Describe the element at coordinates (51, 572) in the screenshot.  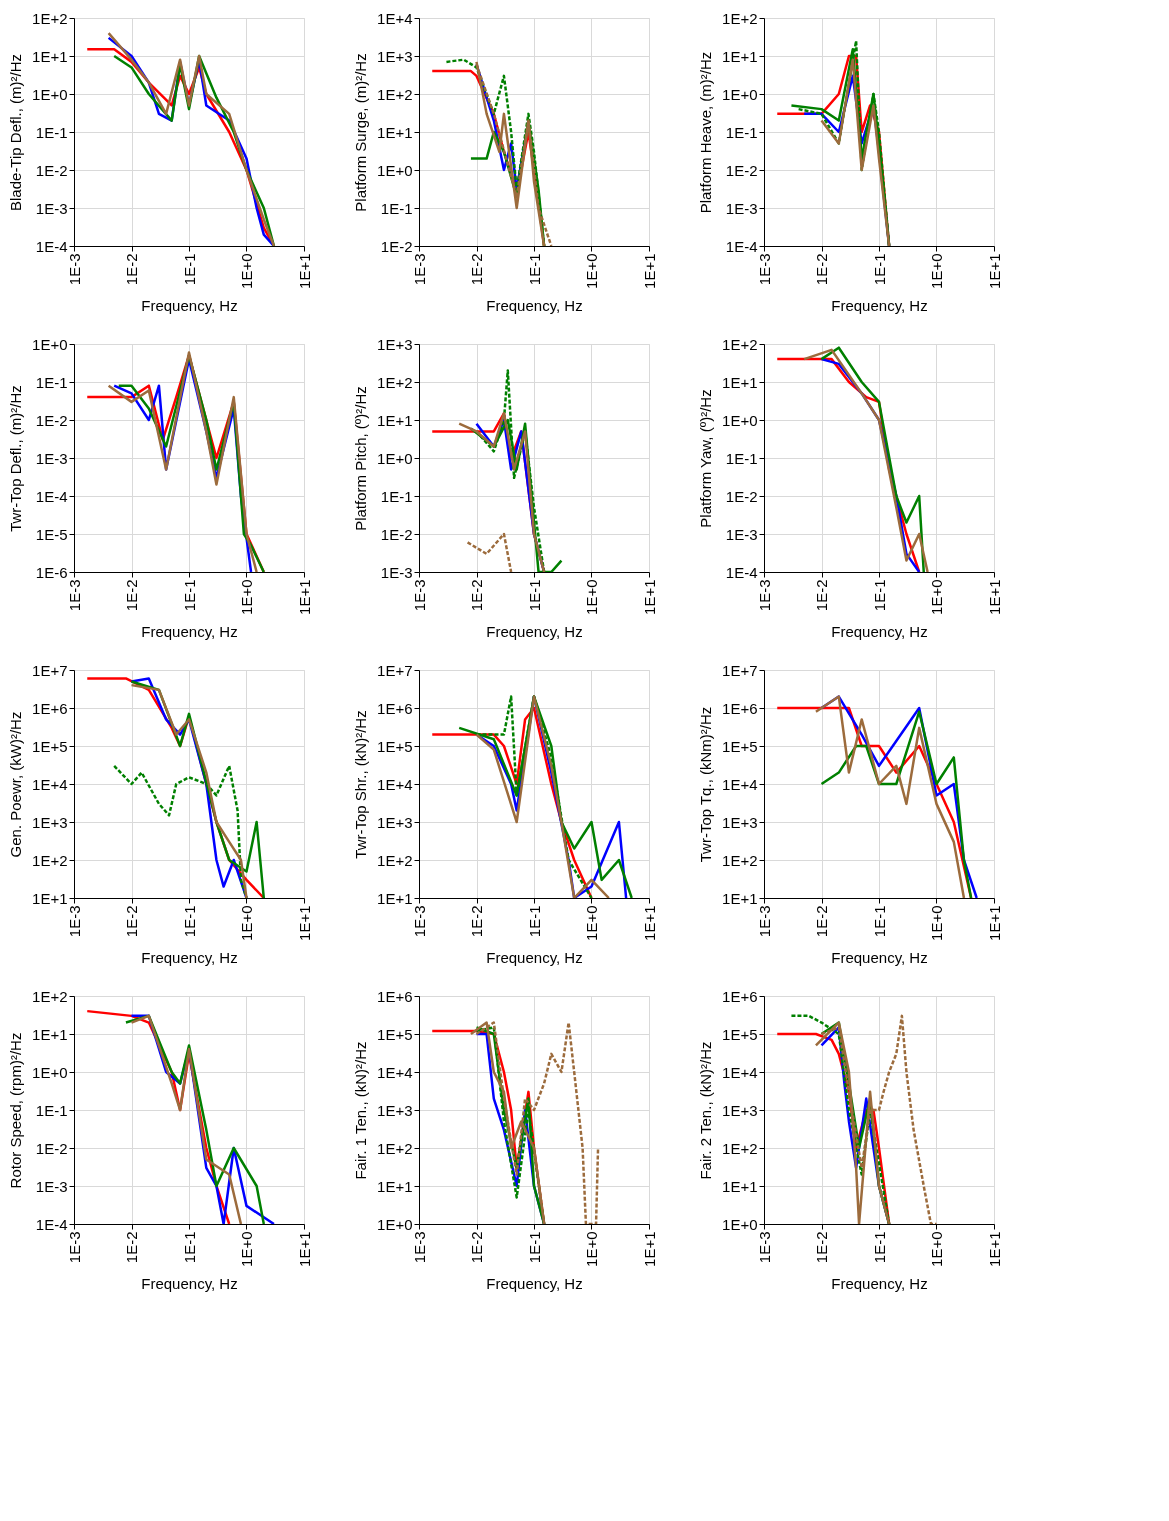
I see `y-tick-label: 1E-6` at that location.